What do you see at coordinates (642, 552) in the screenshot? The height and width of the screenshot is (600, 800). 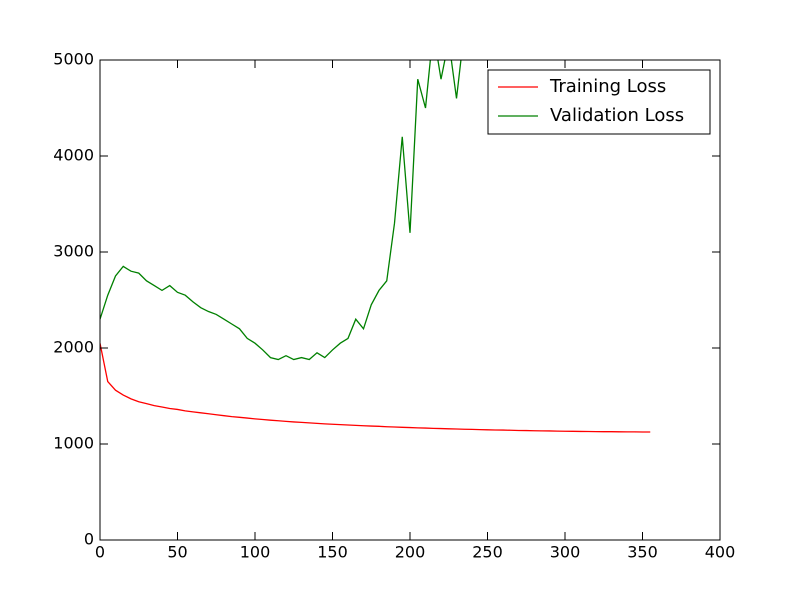 I see `x-tick-label: 350` at bounding box center [642, 552].